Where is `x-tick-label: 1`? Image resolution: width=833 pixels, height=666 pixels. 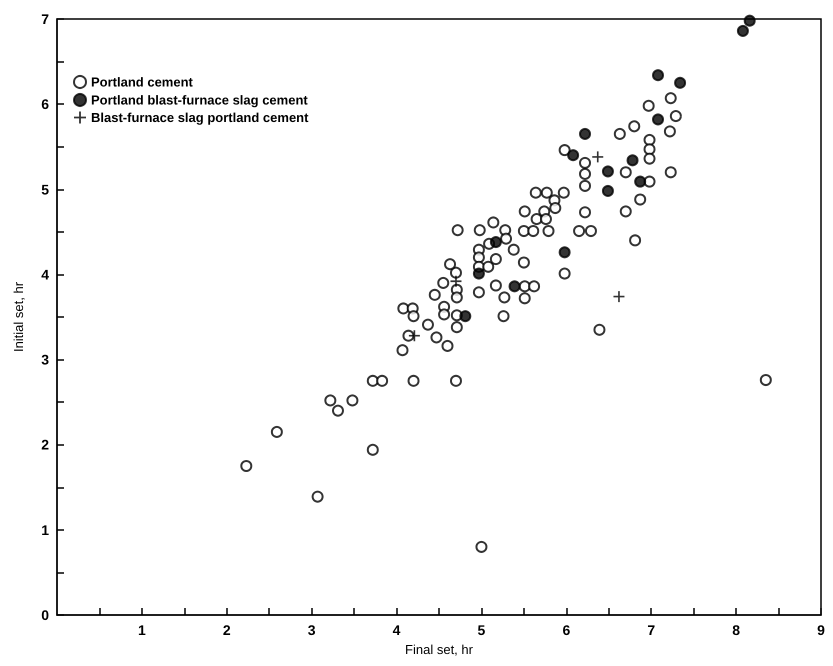 x-tick-label: 1 is located at coordinates (142, 630).